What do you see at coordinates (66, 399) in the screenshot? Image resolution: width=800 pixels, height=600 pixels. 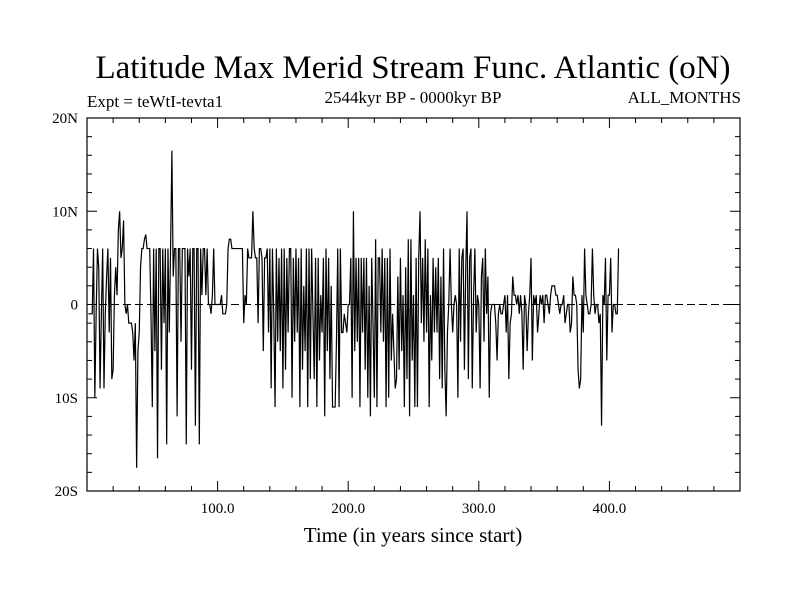 I see `y-tick-label: 10S` at bounding box center [66, 399].